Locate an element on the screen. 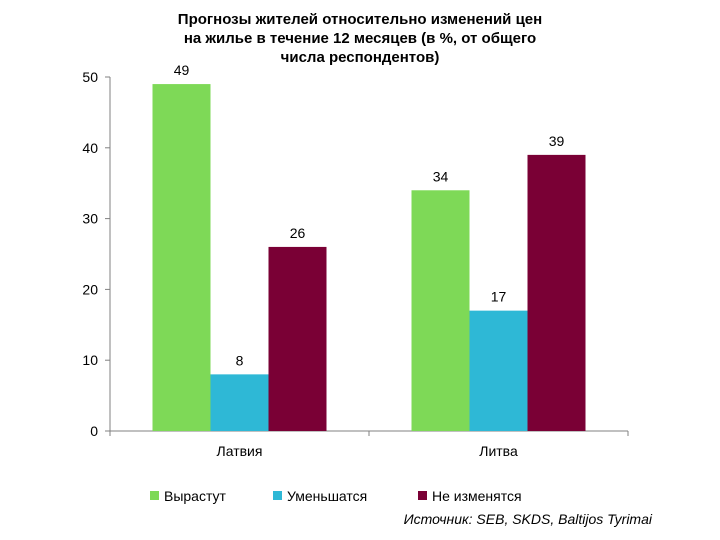  data-label: 34 is located at coordinates (441, 176).